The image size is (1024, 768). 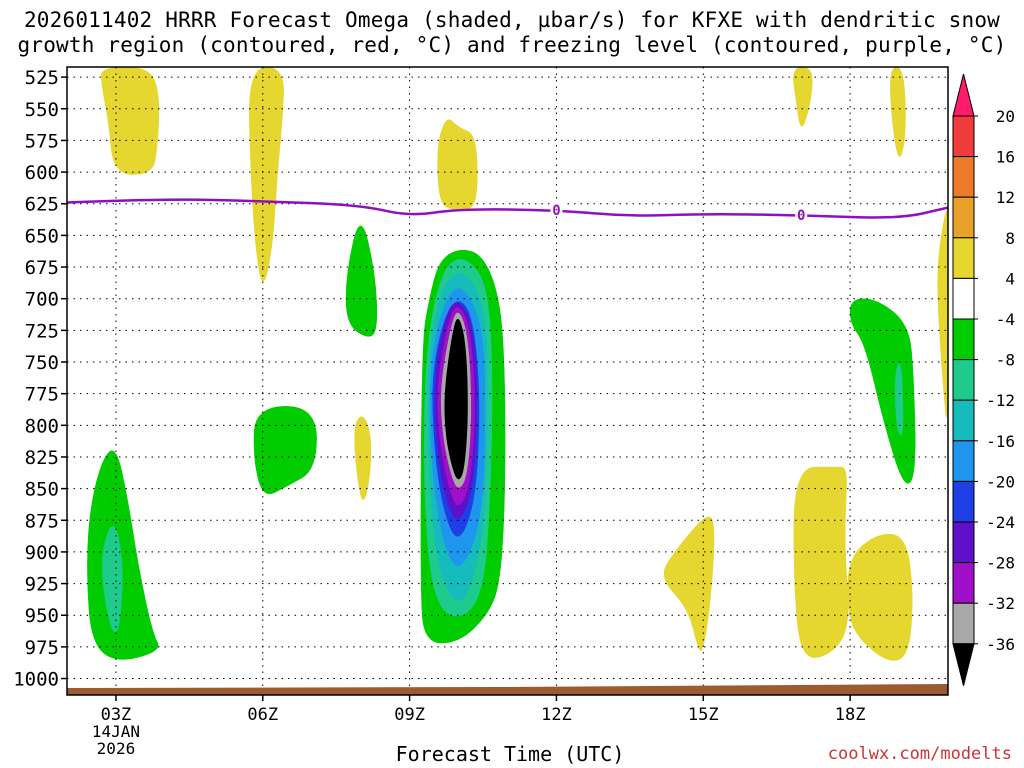 I want to click on colorbar-label: -32, so click(x=1000, y=603).